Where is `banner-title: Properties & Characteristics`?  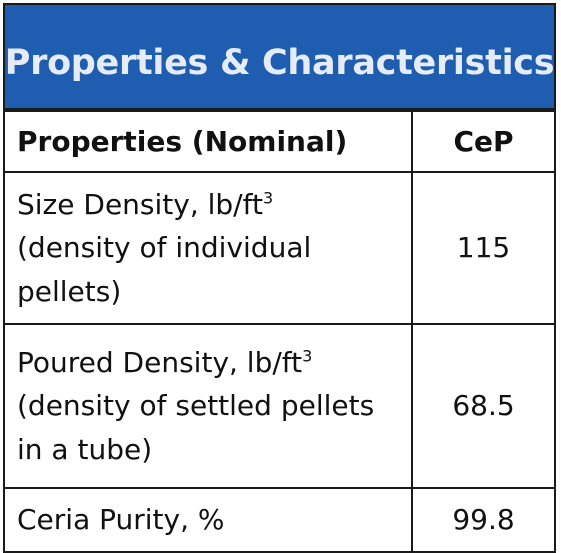
banner-title: Properties & Characteristics is located at coordinates (279, 62).